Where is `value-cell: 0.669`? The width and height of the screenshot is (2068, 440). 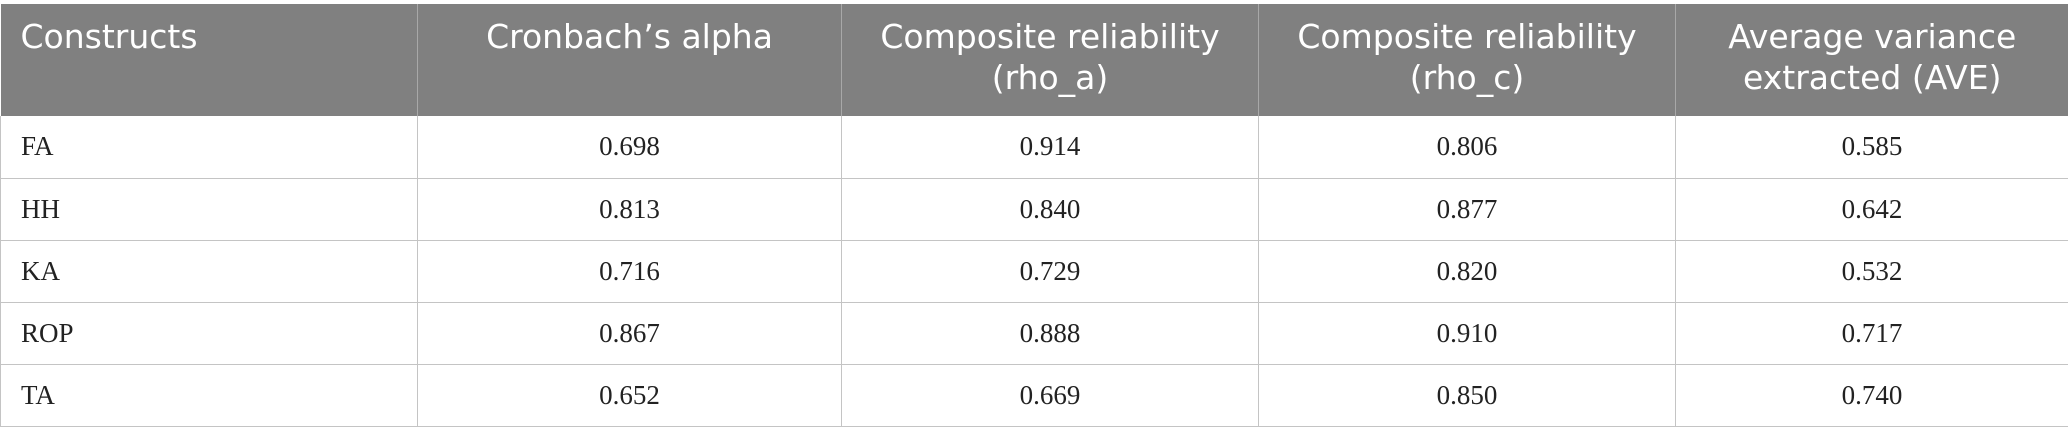
value-cell: 0.669 is located at coordinates (1050, 395).